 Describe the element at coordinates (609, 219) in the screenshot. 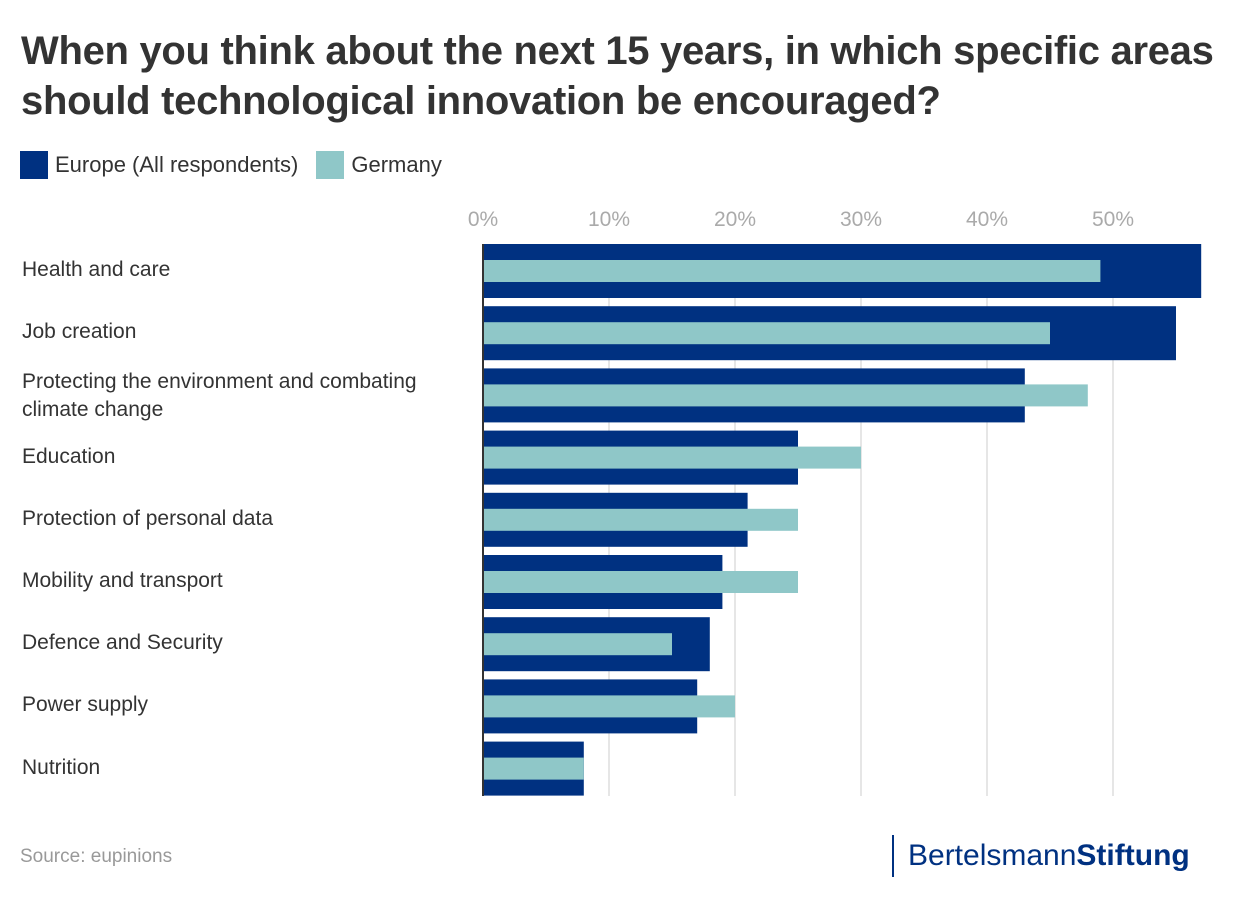

I see `x-tick-label: 10%` at that location.